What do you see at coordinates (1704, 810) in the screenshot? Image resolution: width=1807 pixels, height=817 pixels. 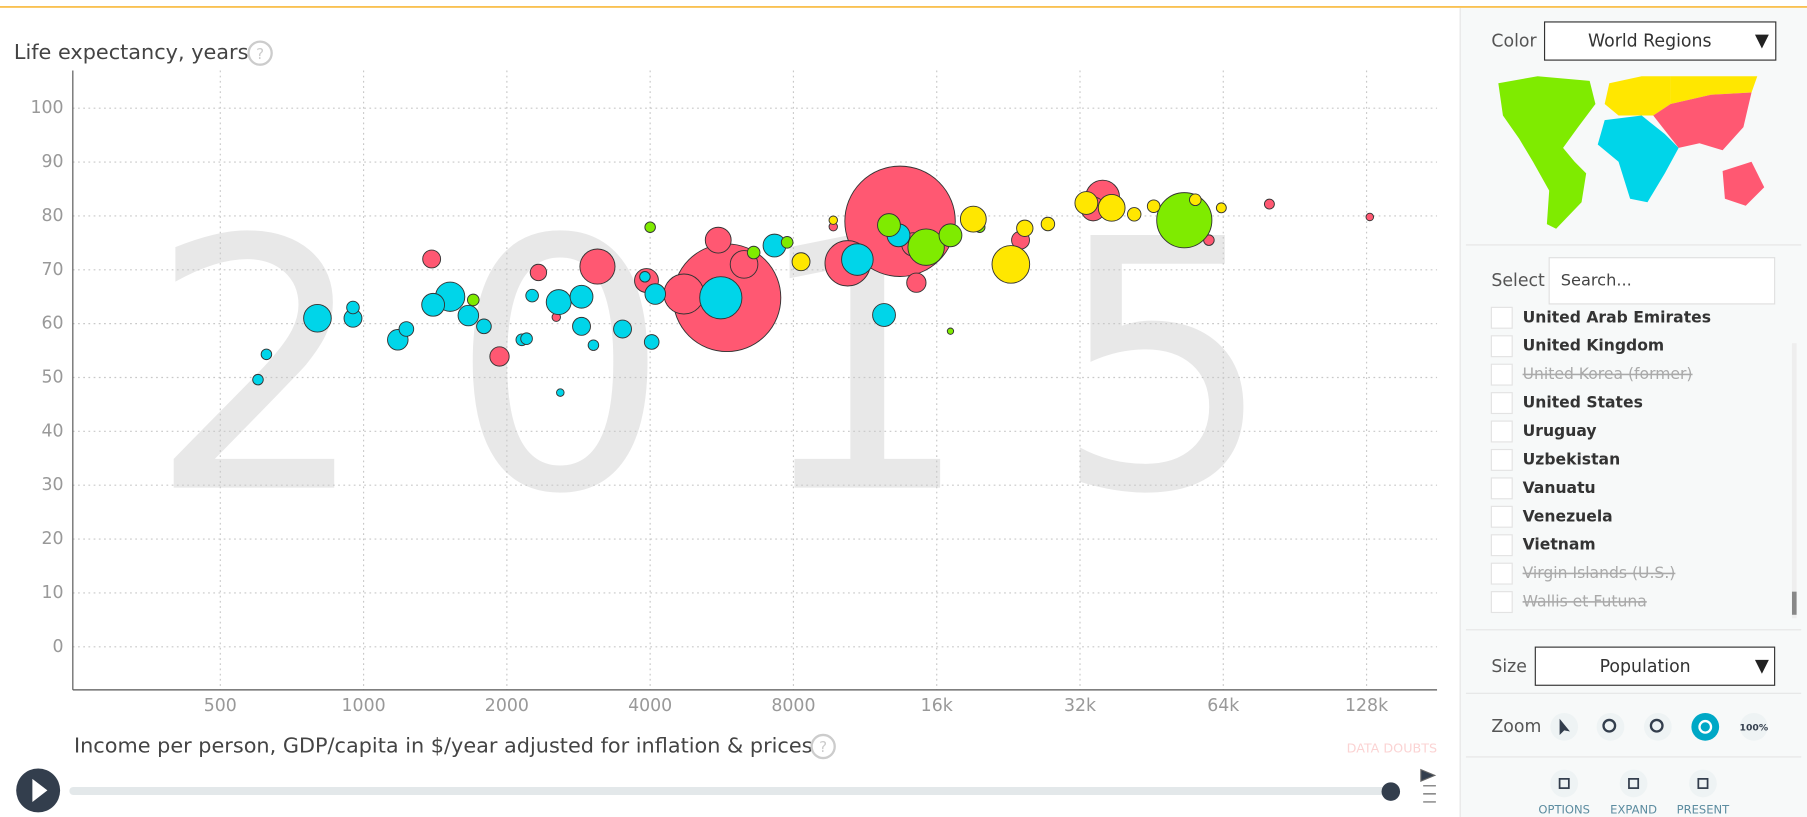 I see `button-label: PRESENT` at bounding box center [1704, 810].